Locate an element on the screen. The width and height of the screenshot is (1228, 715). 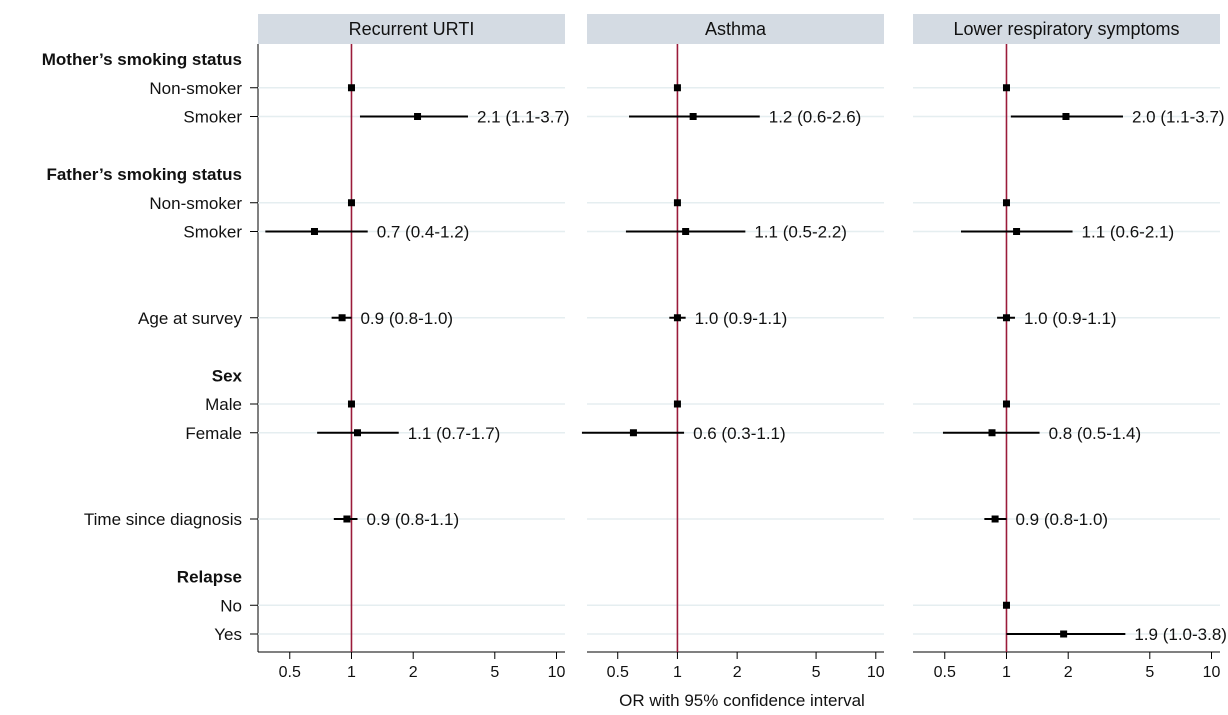
row-group-header: Father’s smoking status is located at coordinates (144, 174).